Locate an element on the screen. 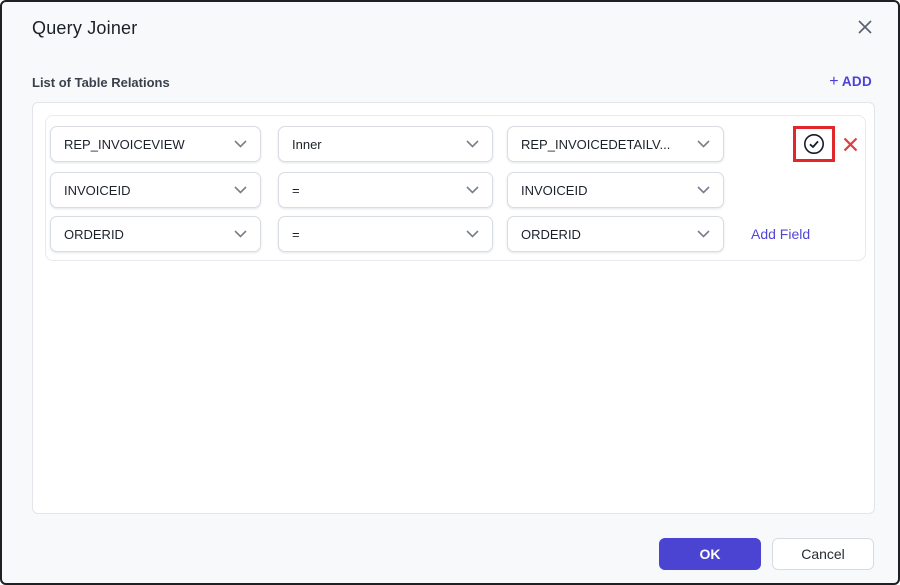  left-field-value-1: INVOICEID is located at coordinates (97, 190).